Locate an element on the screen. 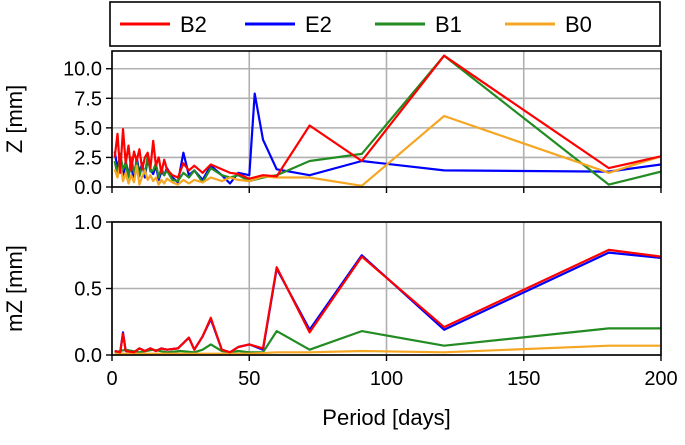 The image size is (685, 445). y-tick-label: 0.5 is located at coordinates (88, 290).